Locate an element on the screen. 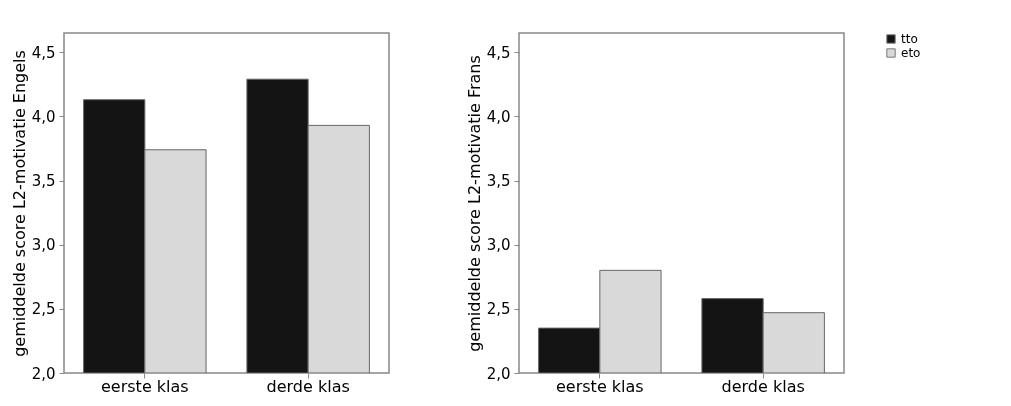  legend-label: eto is located at coordinates (911, 53).